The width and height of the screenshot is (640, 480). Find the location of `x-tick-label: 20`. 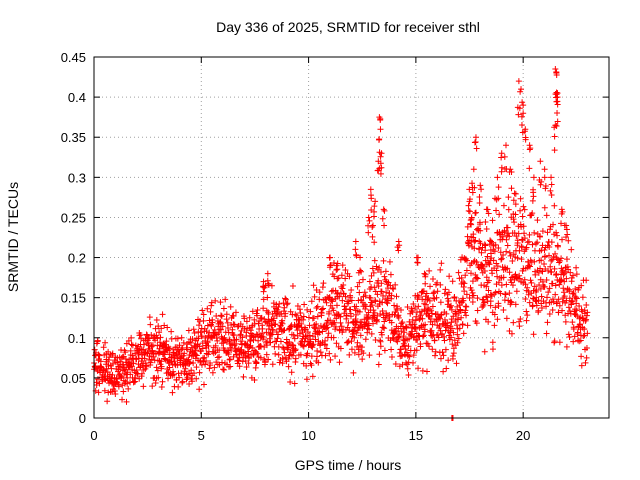

x-tick-label: 20 is located at coordinates (523, 435).